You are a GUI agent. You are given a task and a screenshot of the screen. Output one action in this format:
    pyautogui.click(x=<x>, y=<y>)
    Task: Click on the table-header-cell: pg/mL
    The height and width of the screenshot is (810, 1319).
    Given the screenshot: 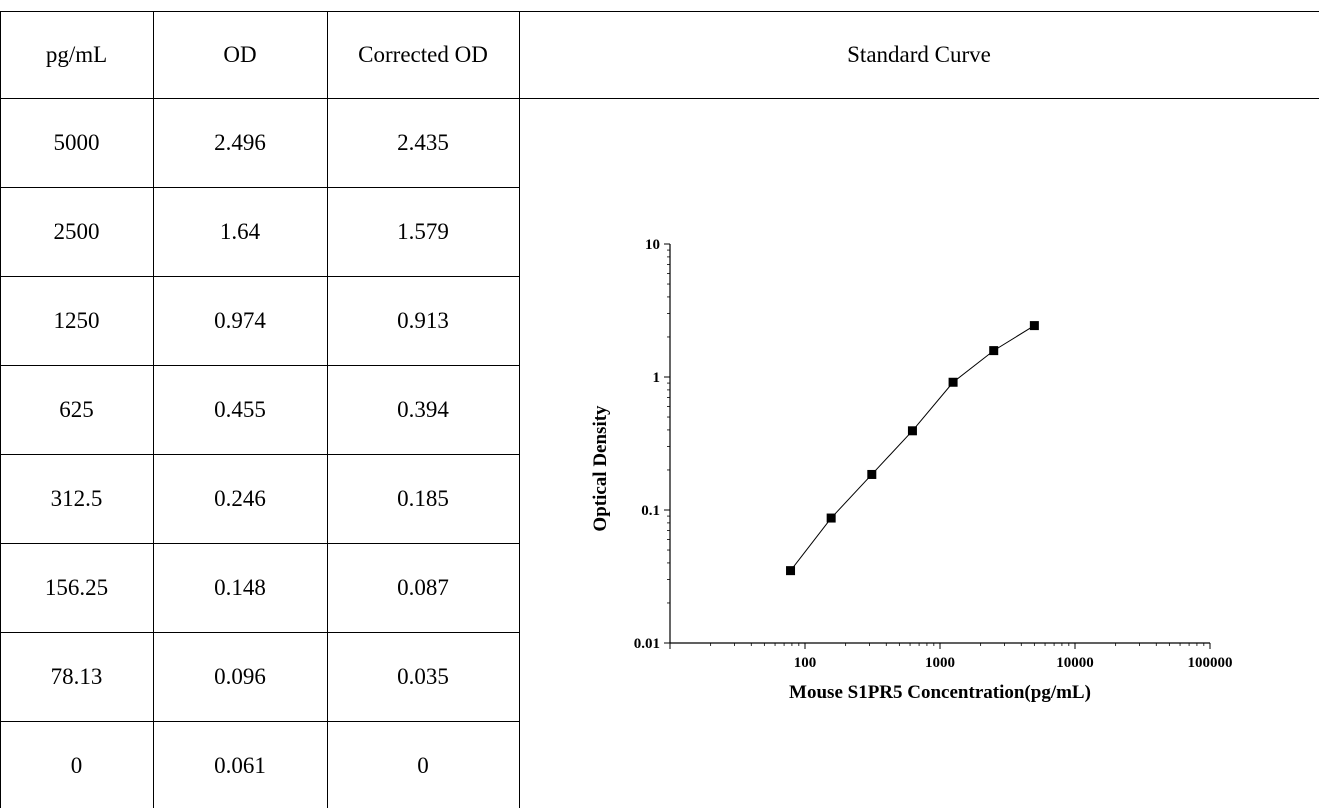 What is the action you would take?
    pyautogui.click(x=76, y=54)
    